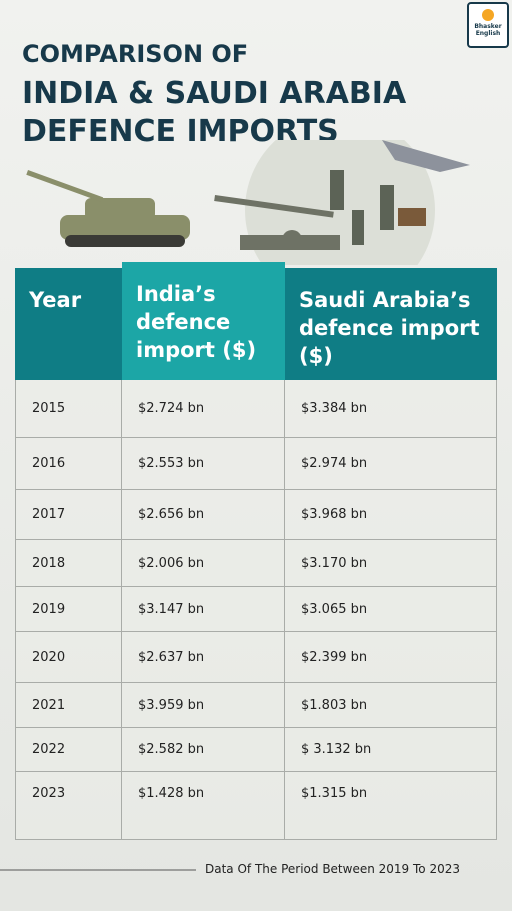 The width and height of the screenshot is (512, 911). Describe the element at coordinates (391, 750) in the screenshot. I see `table-cell: $ 3.132 bn` at that location.